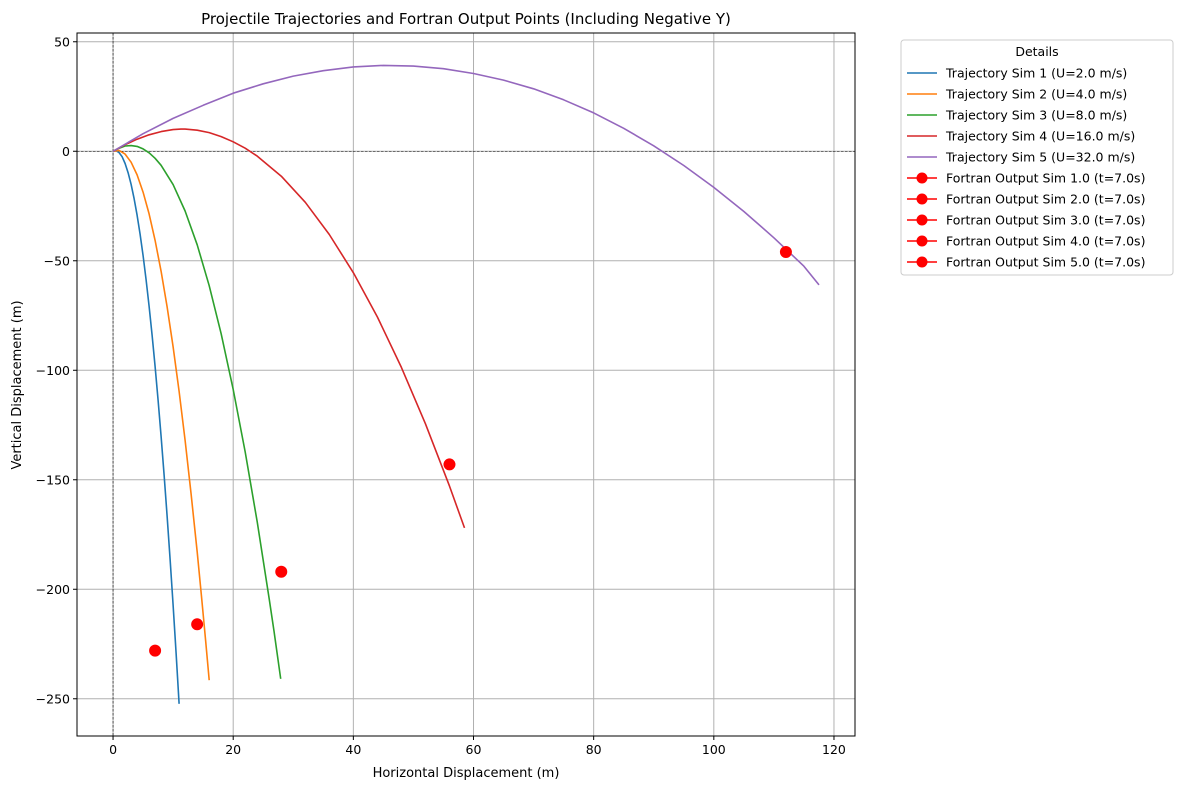  What do you see at coordinates (233, 749) in the screenshot?
I see `x-tick-label: 20` at bounding box center [233, 749].